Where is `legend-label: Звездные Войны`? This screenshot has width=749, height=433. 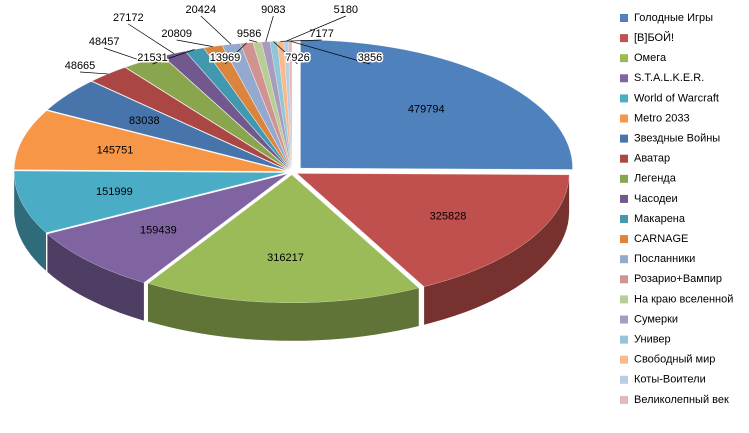 legend-label: Звездные Войны is located at coordinates (677, 139).